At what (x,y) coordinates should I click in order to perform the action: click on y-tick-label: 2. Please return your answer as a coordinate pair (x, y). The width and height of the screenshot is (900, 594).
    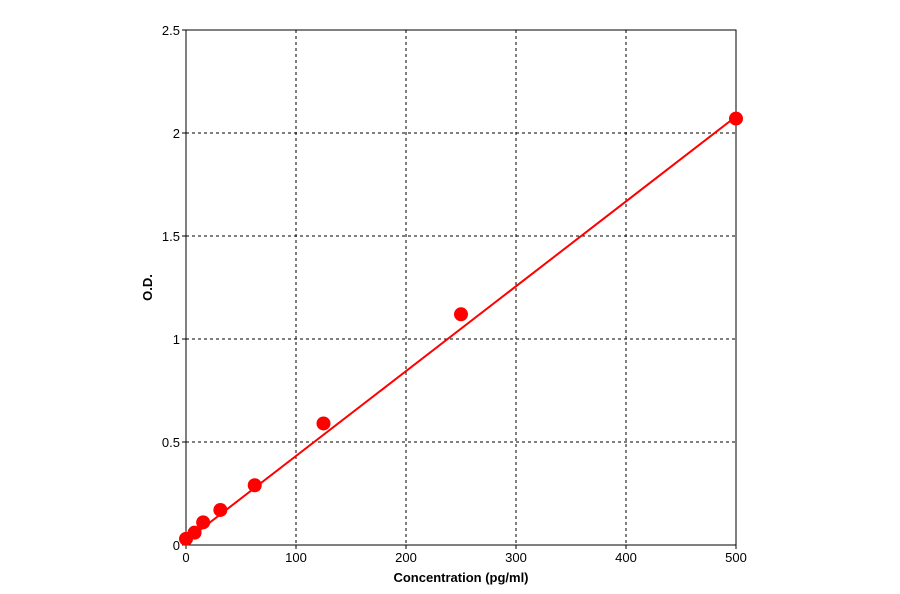
    Looking at the image, I should click on (176, 133).